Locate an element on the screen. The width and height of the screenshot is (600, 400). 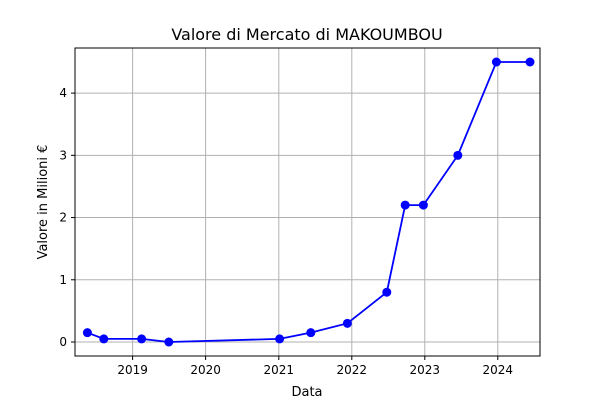
y-tick-label: 4 is located at coordinates (63, 93).